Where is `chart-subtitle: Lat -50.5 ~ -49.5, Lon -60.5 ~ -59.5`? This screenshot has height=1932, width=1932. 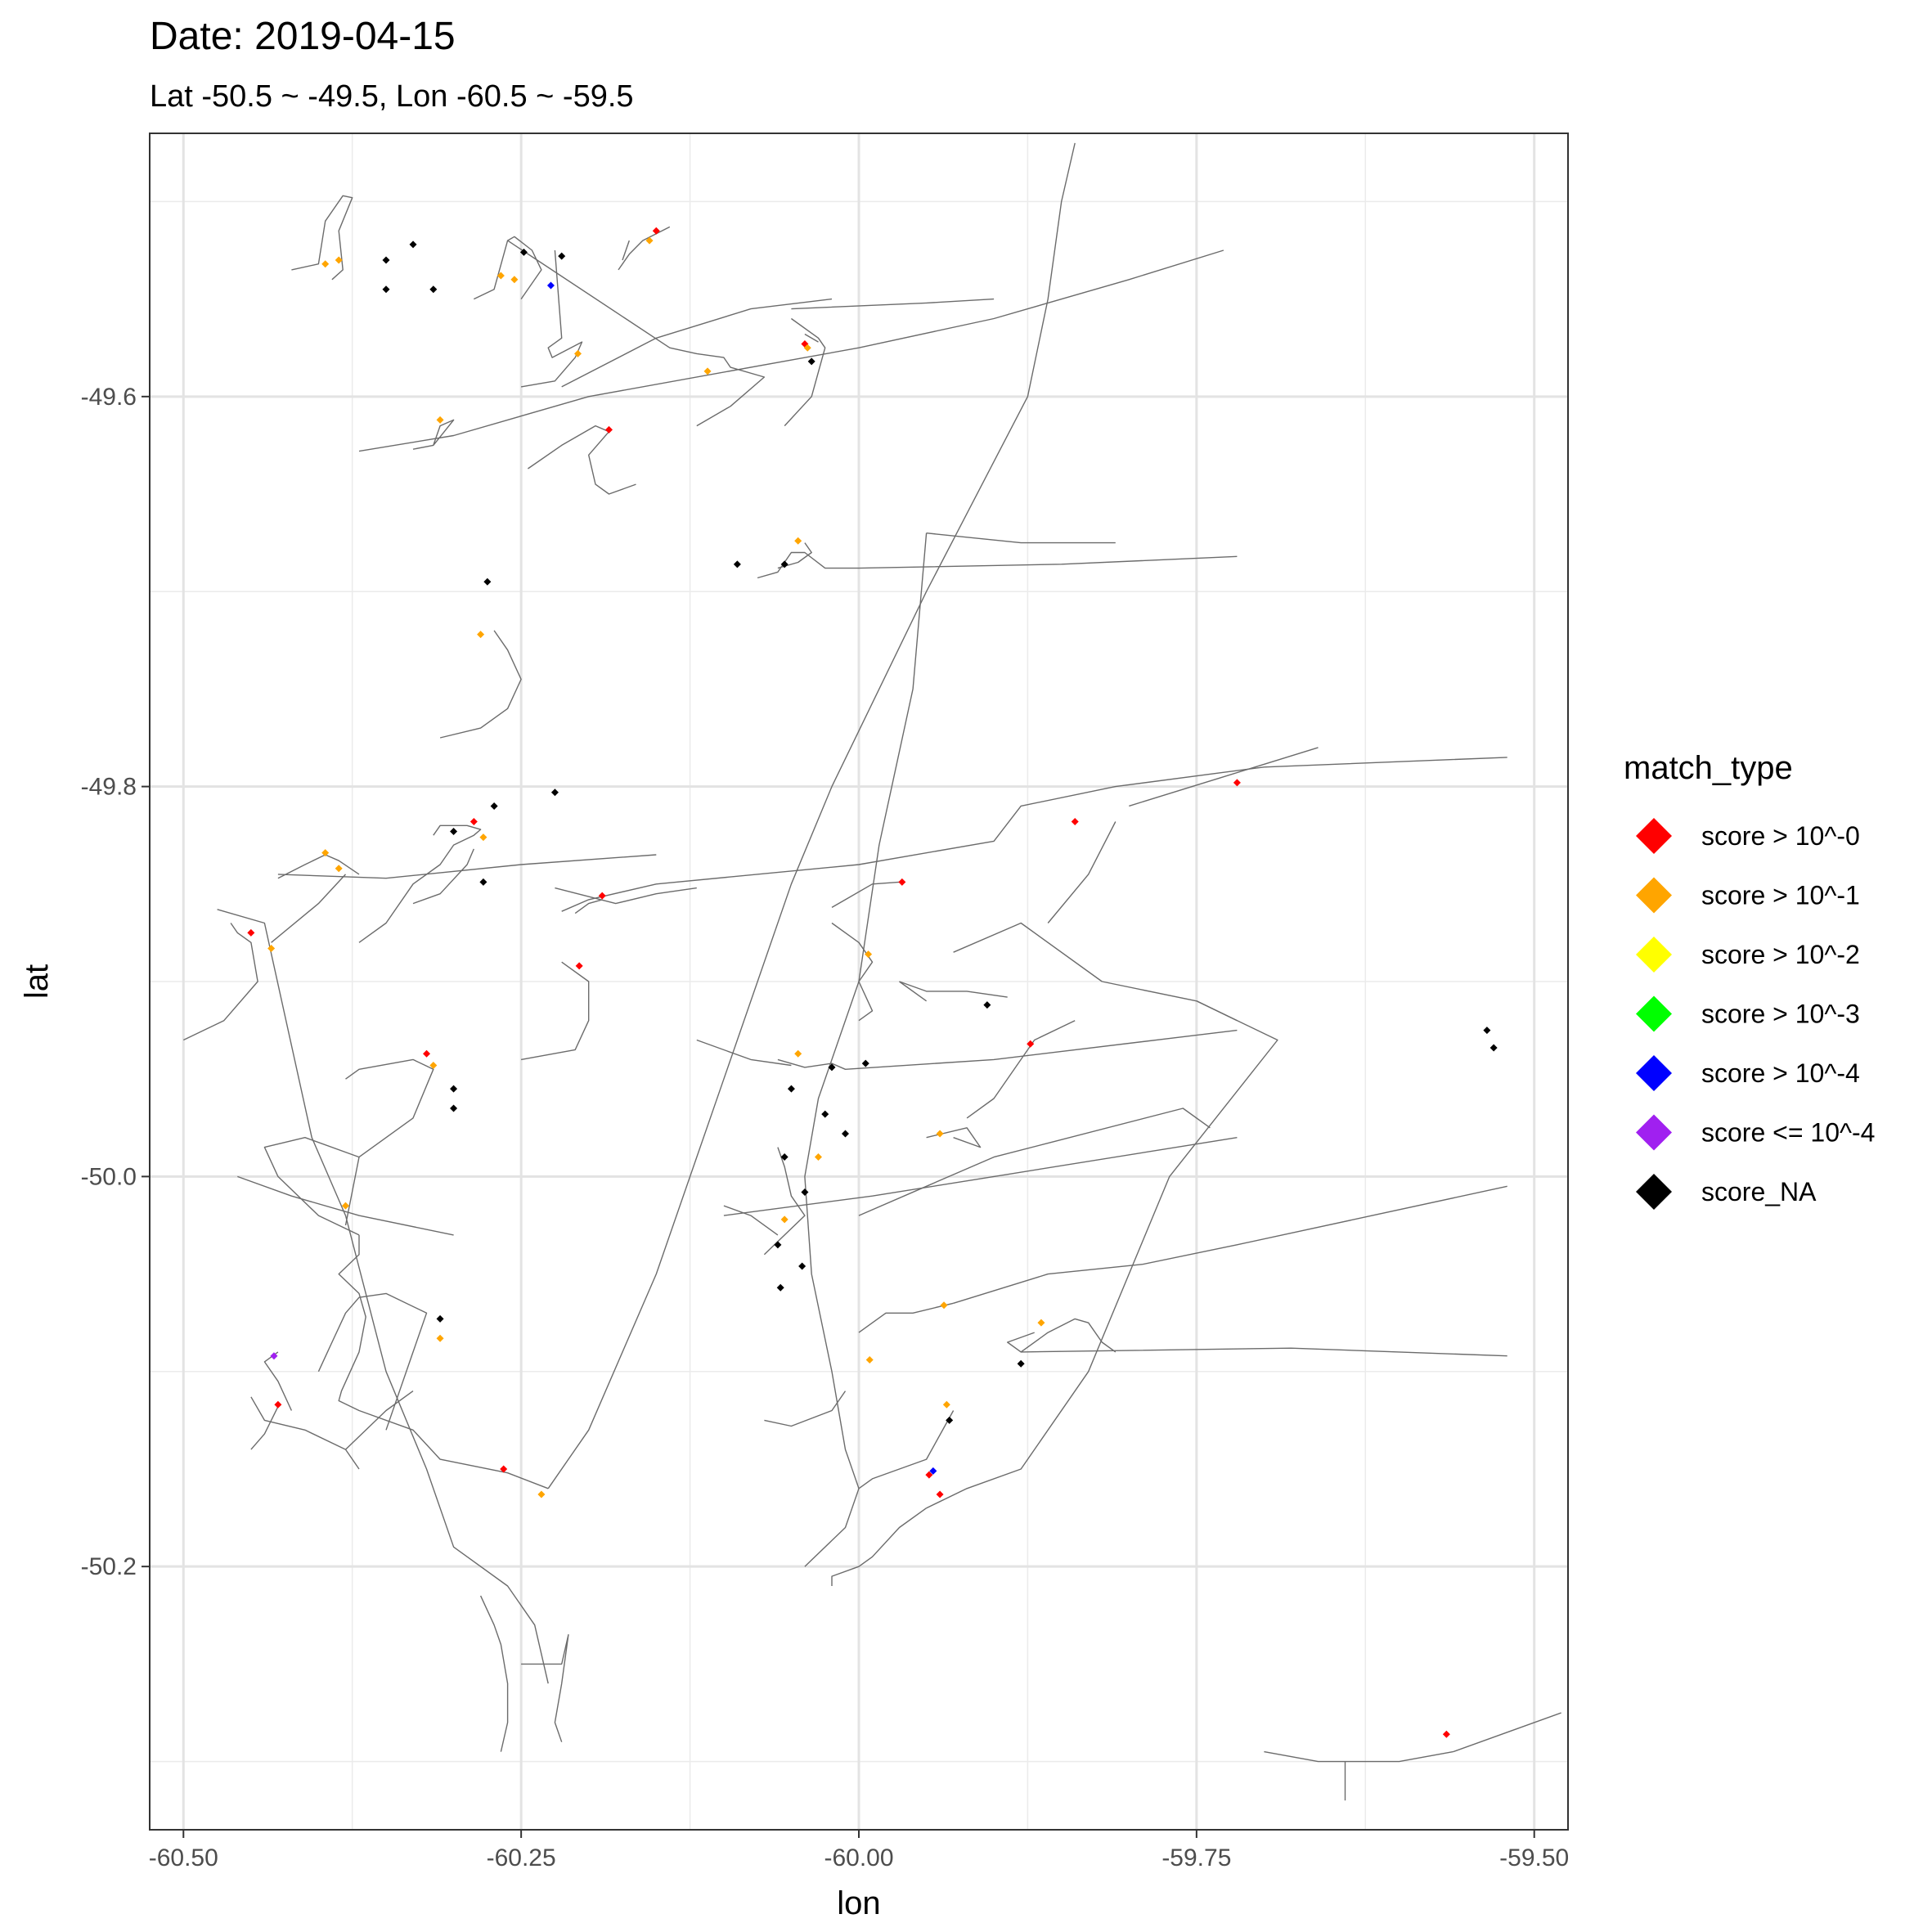 chart-subtitle: Lat -50.5 ~ -49.5, Lon -60.5 ~ -59.5 is located at coordinates (392, 97).